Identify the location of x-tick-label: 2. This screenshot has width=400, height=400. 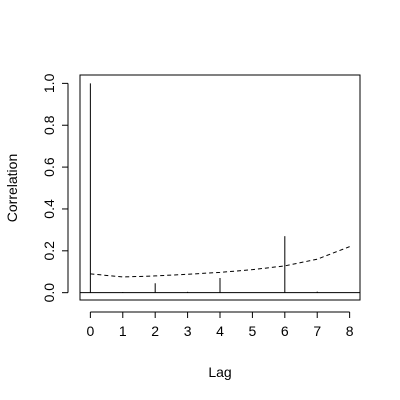
(155, 331).